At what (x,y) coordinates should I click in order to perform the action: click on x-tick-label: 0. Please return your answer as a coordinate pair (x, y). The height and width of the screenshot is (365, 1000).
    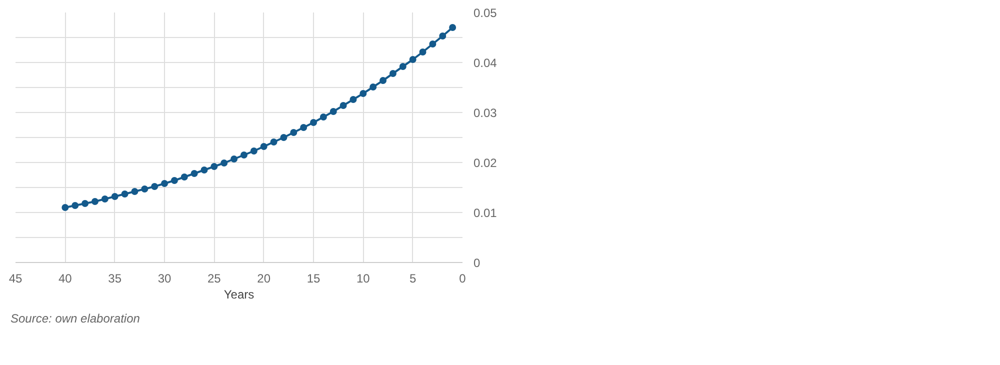
    Looking at the image, I should click on (462, 279).